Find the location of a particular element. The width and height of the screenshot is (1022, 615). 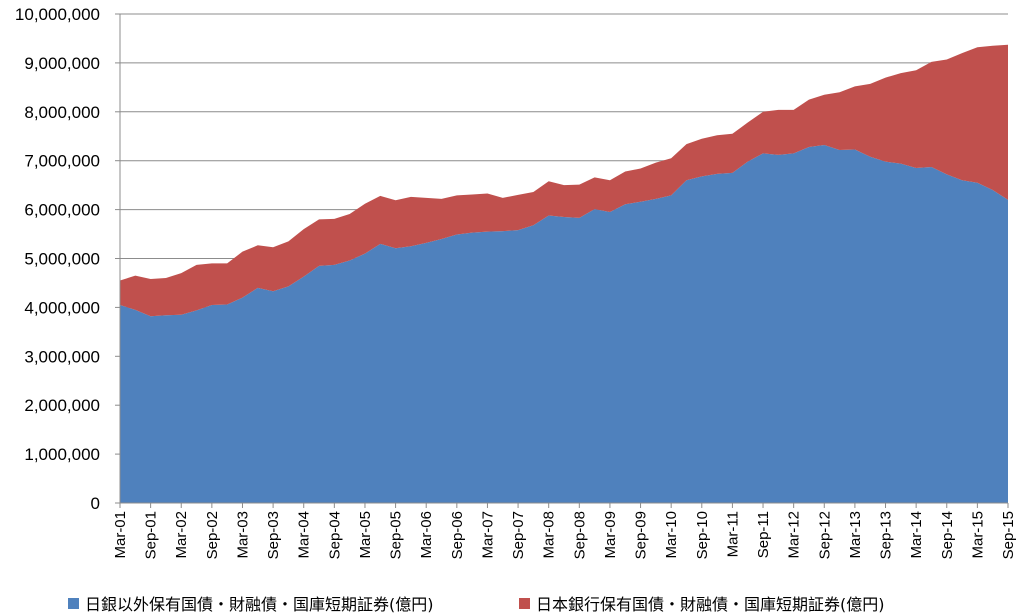

y-tick-label: 6,000,000 is located at coordinates (62, 210).